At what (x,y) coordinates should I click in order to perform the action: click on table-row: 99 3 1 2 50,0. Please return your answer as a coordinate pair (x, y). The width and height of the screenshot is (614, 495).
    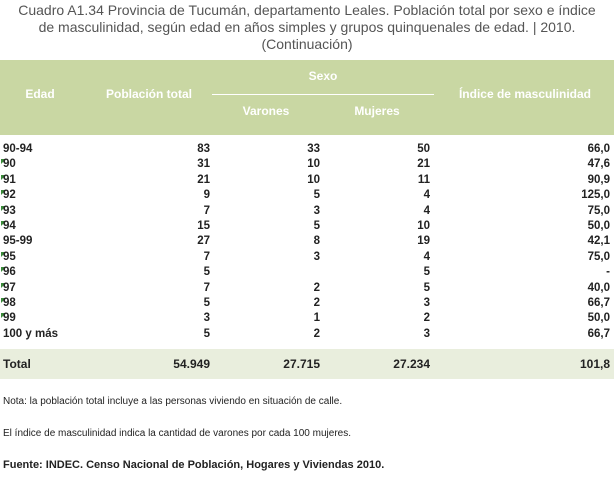
    Looking at the image, I should click on (307, 318).